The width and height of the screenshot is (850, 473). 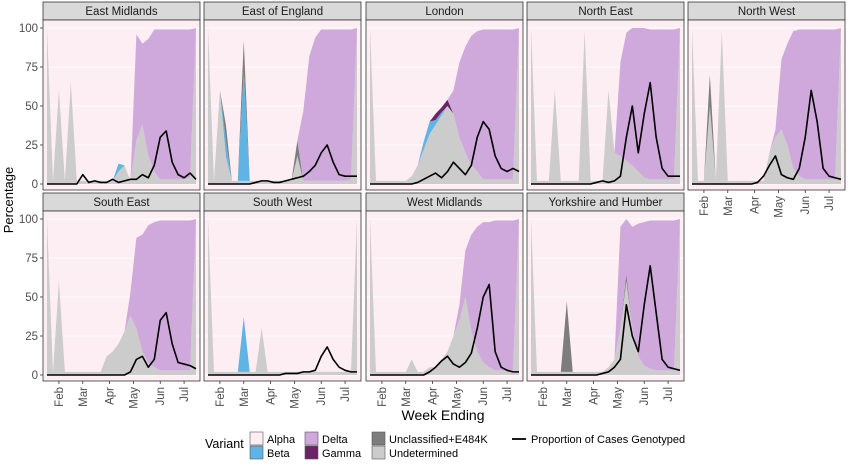 I want to click on legend-key-unclassified-e484k, so click(x=378, y=438).